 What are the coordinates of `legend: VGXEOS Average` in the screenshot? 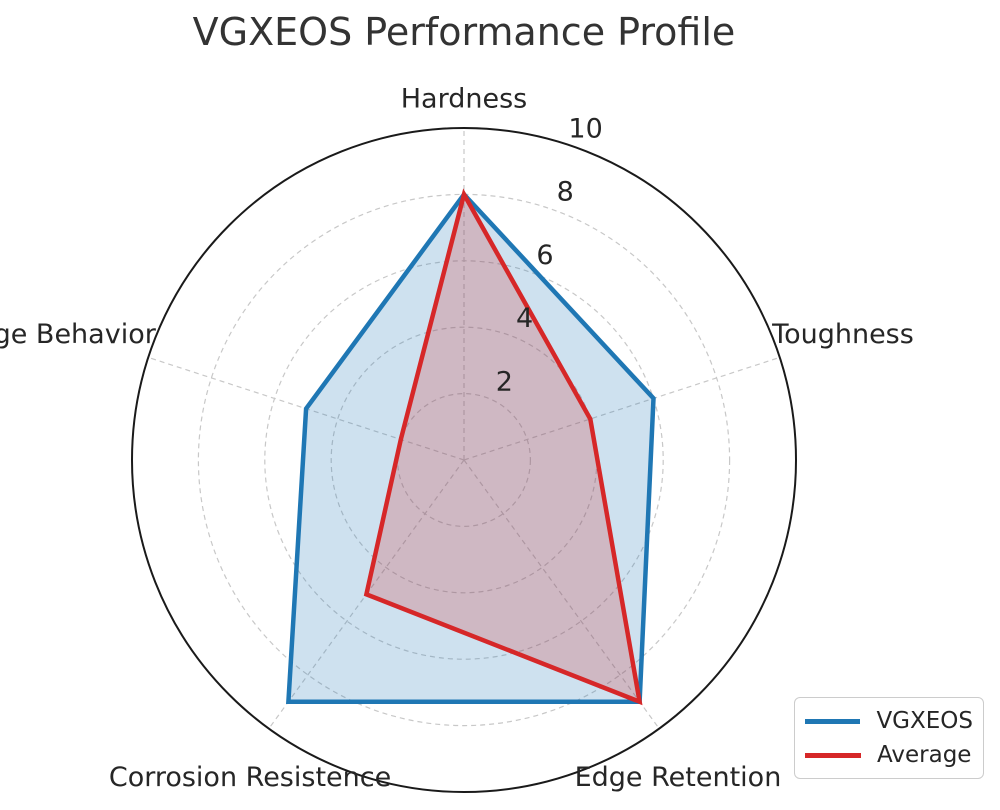 It's located at (889, 738).